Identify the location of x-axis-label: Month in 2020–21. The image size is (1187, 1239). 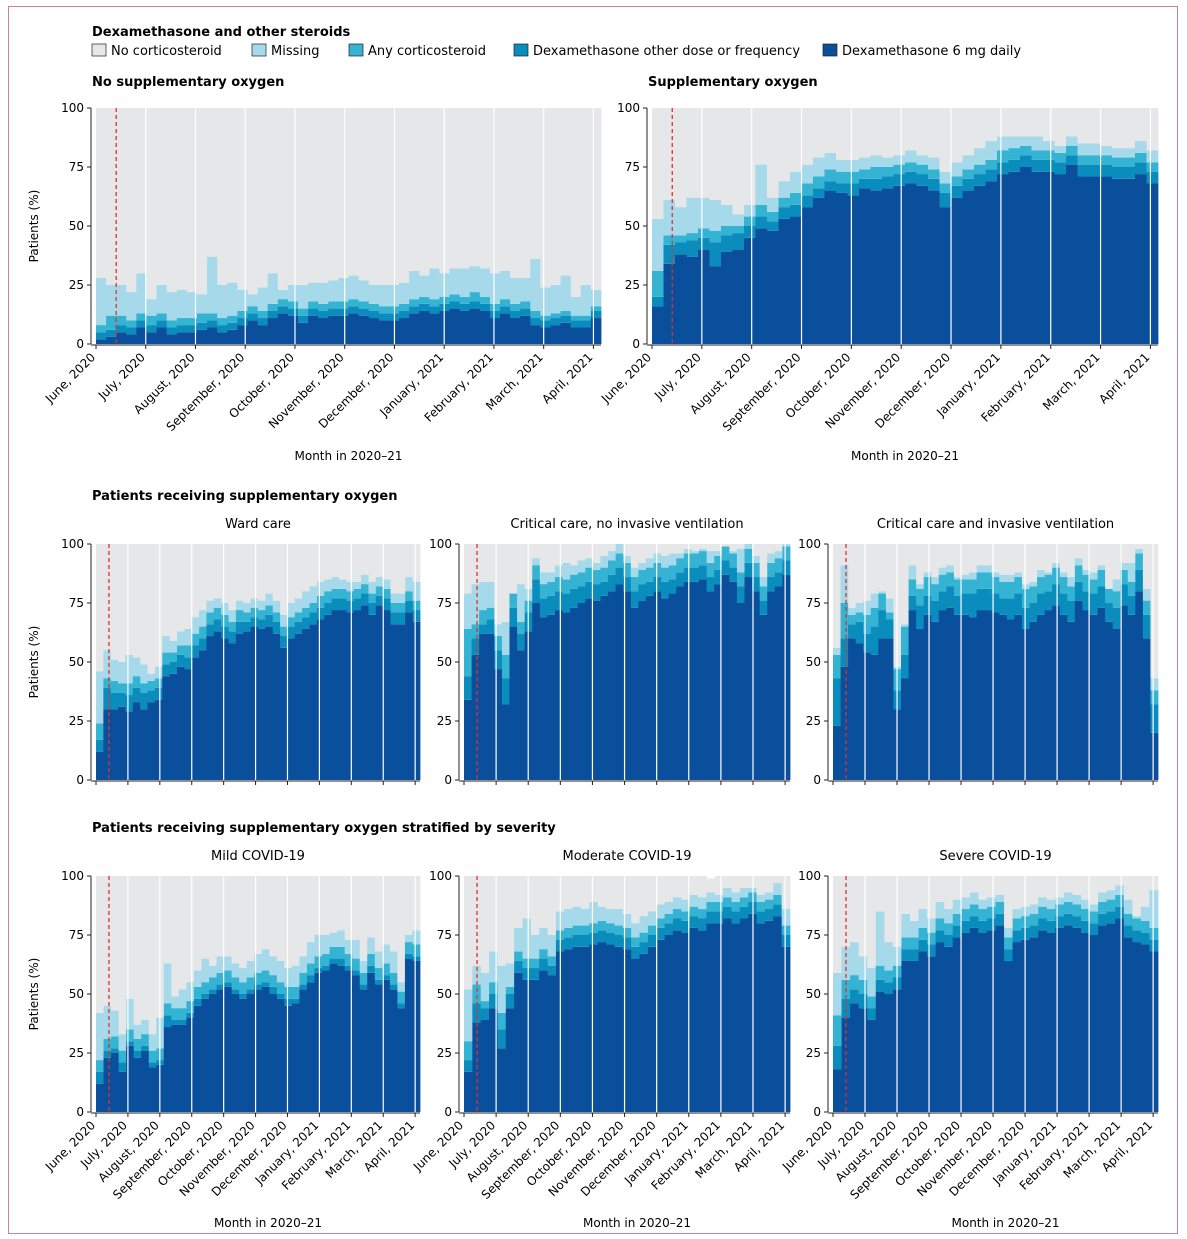
(1006, 1223).